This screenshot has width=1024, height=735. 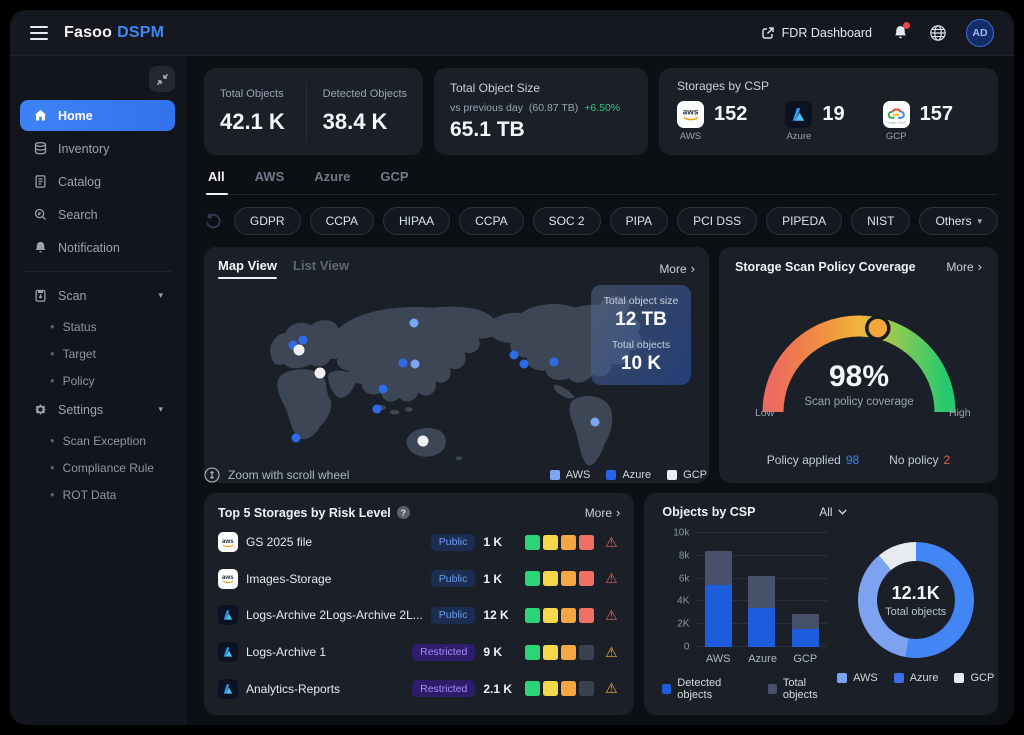 I want to click on chevron-down-icon: ▾, so click(x=160, y=295).